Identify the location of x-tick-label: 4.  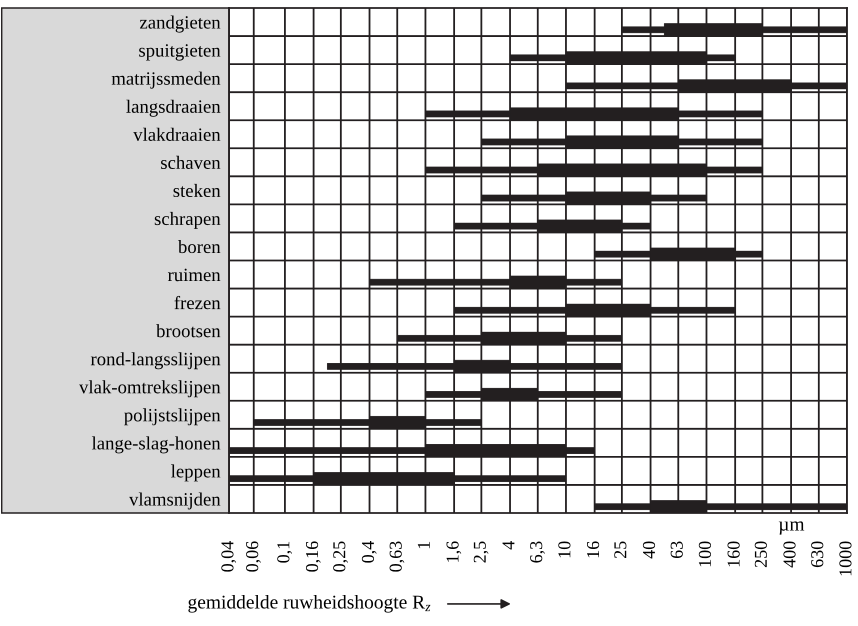
(508, 545).